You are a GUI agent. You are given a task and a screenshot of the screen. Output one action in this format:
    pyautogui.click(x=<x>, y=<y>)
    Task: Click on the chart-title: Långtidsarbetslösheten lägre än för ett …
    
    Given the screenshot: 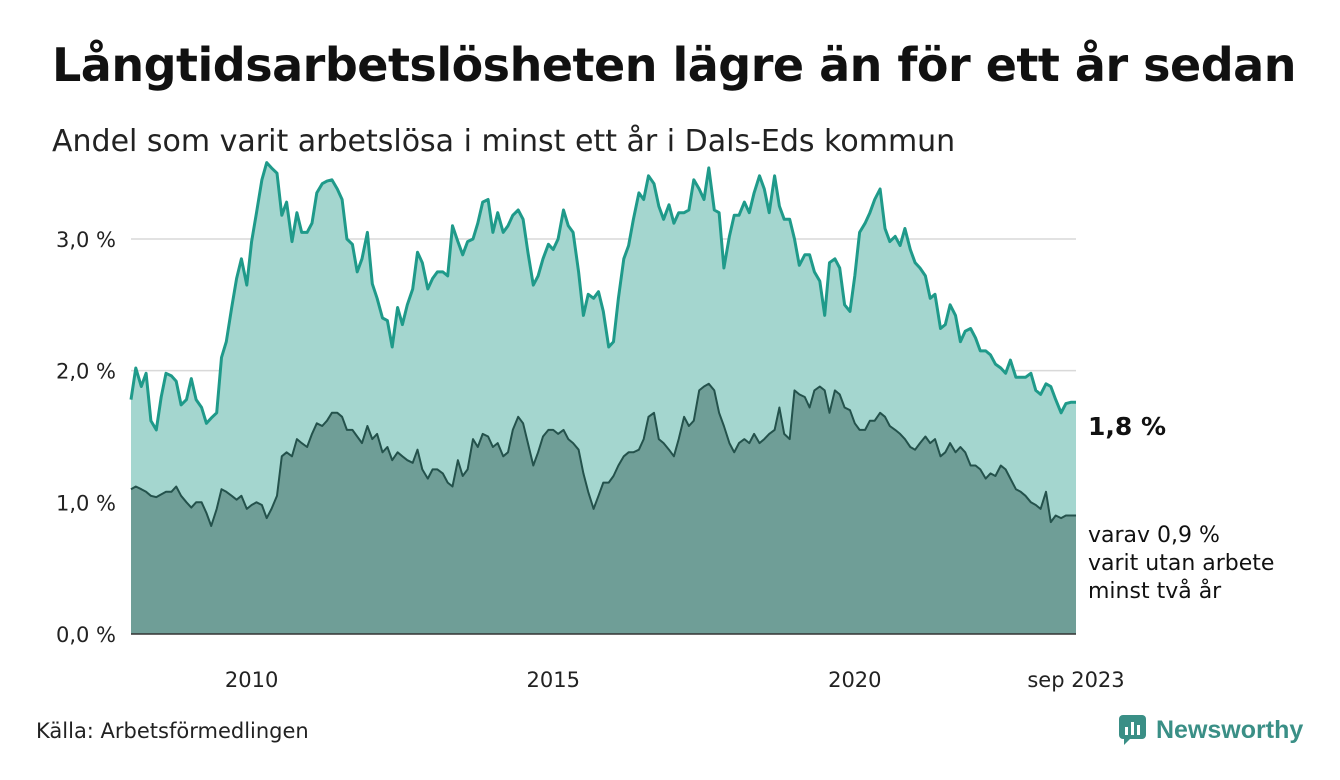 What is the action you would take?
    pyautogui.click(x=674, y=65)
    